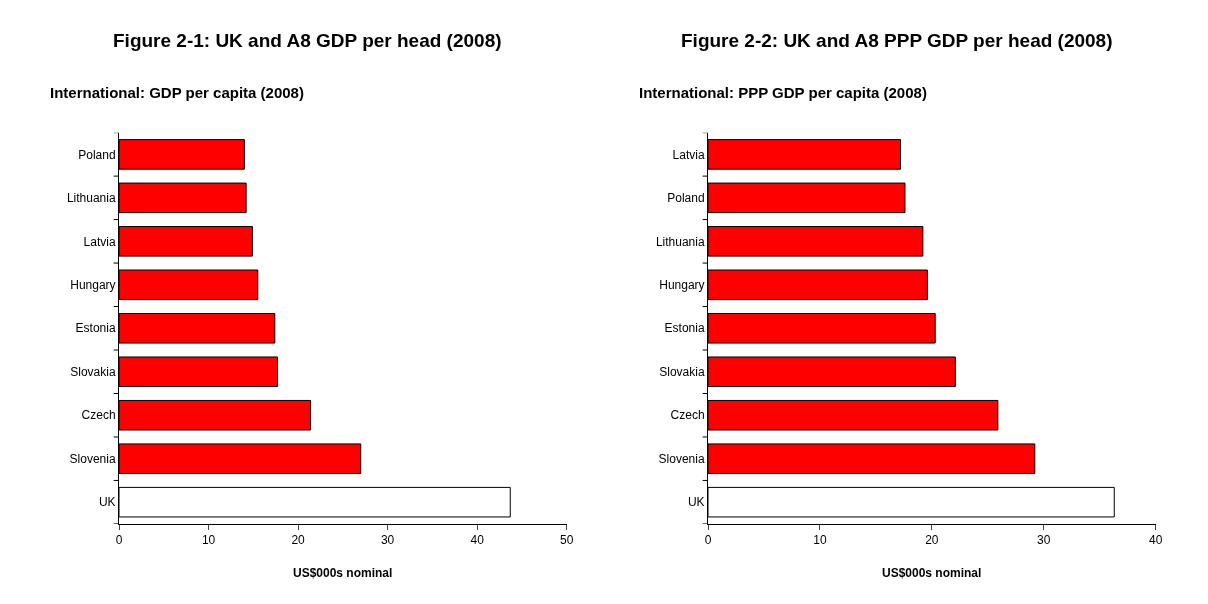  I want to click on chart-subtitle: International: PPP GDP per capita (2008), so click(783, 92).